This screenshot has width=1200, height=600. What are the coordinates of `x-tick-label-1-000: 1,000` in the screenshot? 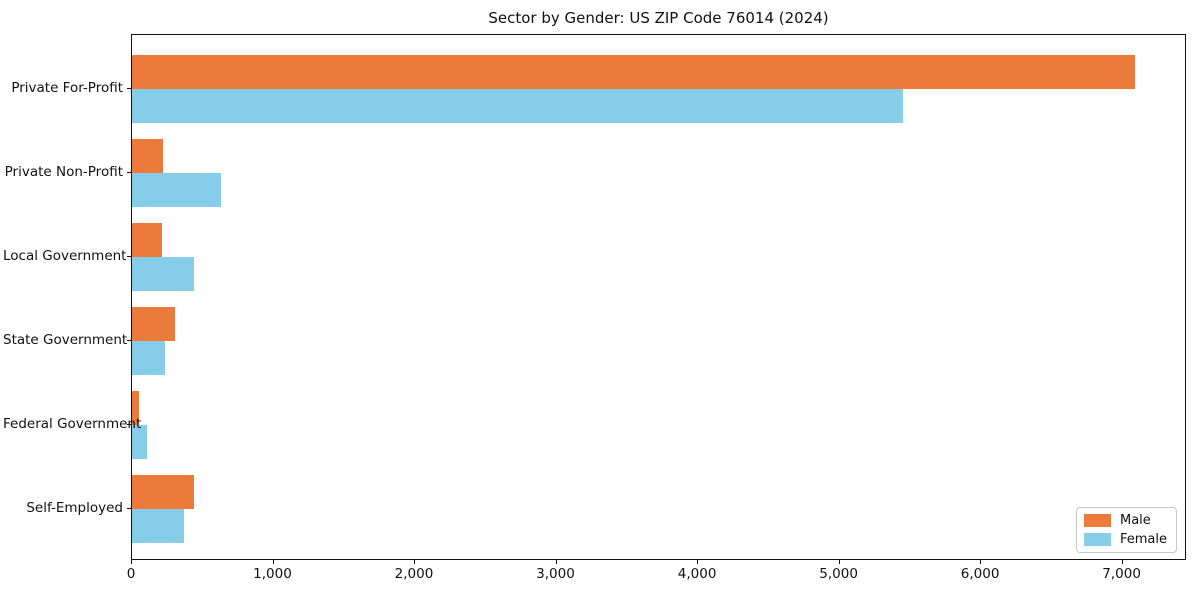 It's located at (272, 574).